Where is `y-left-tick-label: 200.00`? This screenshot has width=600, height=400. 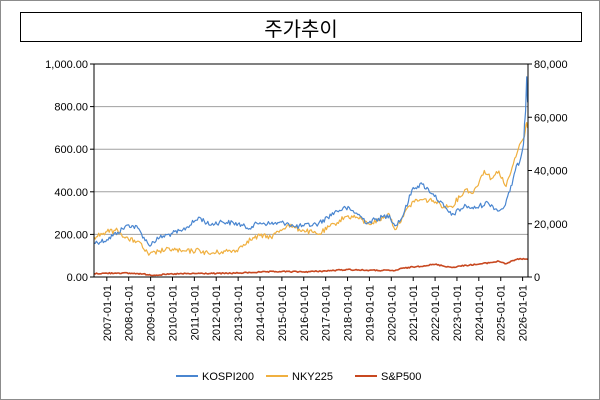
y-left-tick-label: 200.00 is located at coordinates (71, 235).